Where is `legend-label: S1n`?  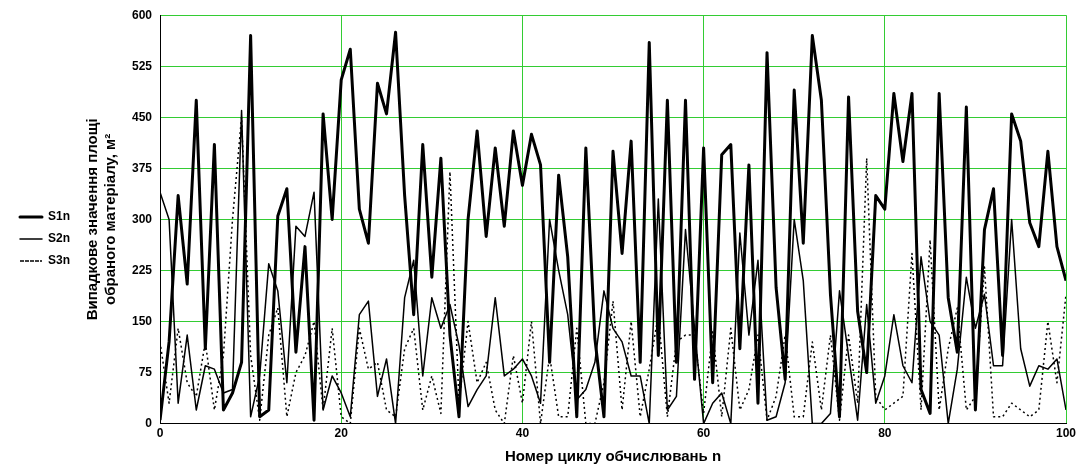
legend-label: S1n is located at coordinates (59, 216).